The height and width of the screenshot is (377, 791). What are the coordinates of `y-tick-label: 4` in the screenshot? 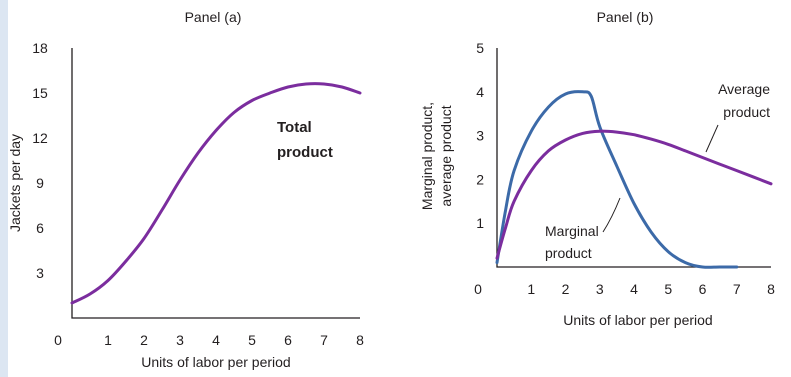 It's located at (480, 92).